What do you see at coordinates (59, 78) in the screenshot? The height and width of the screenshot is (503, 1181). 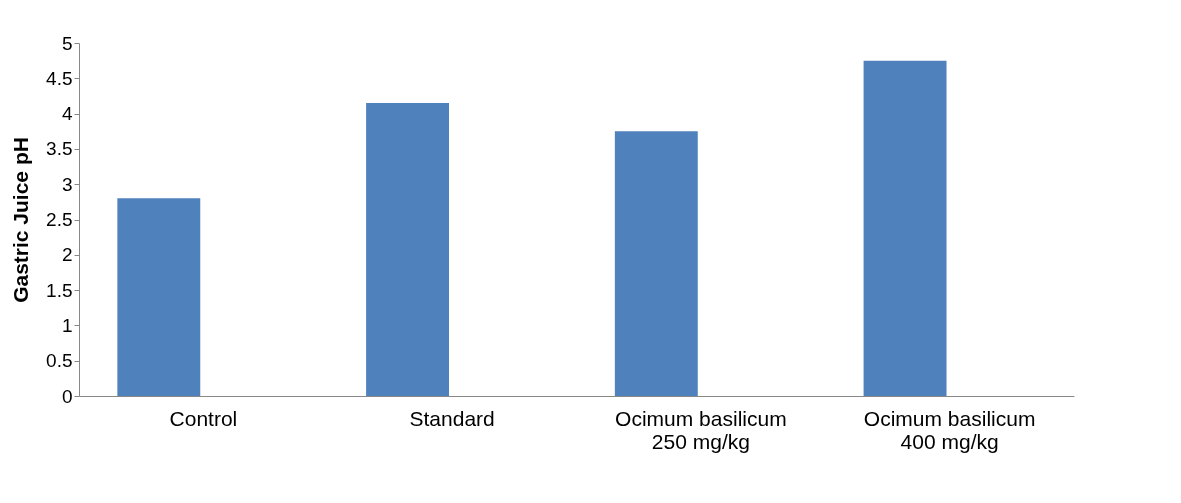 I see `y-tick-label: 4.5` at bounding box center [59, 78].